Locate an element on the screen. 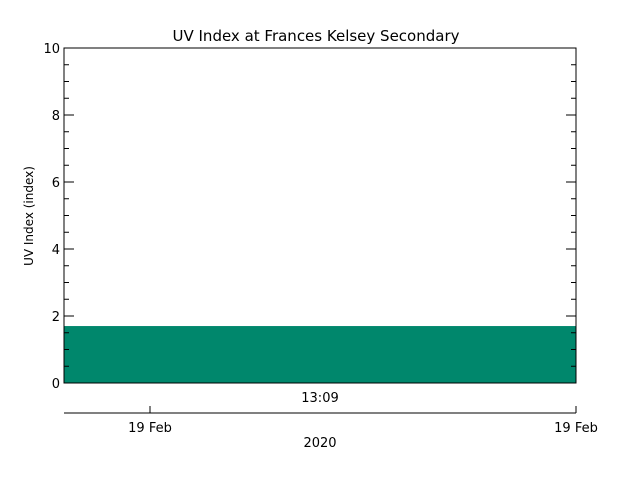  x-time-label: 13:09 is located at coordinates (319, 398).